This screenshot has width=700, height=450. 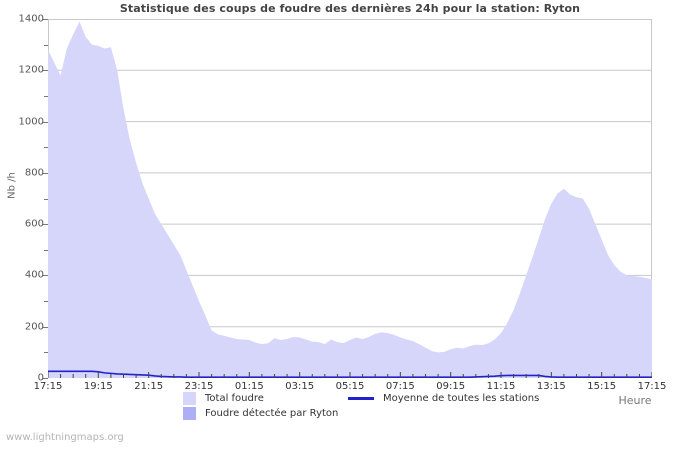 I want to click on x-tick-label: 11:15, so click(x=501, y=386).